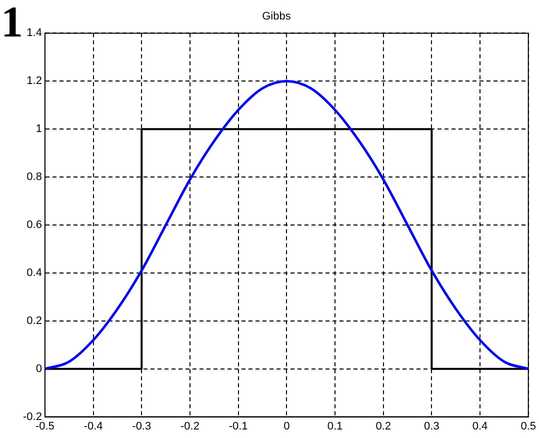  What do you see at coordinates (432, 426) in the screenshot?
I see `x-tick-label: 0.3` at bounding box center [432, 426].